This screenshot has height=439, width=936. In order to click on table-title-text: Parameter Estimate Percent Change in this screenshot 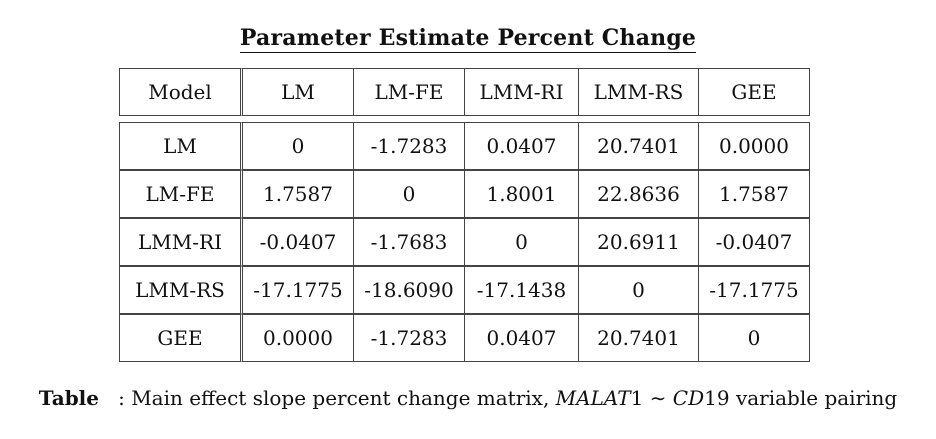, I will do `click(468, 39)`.